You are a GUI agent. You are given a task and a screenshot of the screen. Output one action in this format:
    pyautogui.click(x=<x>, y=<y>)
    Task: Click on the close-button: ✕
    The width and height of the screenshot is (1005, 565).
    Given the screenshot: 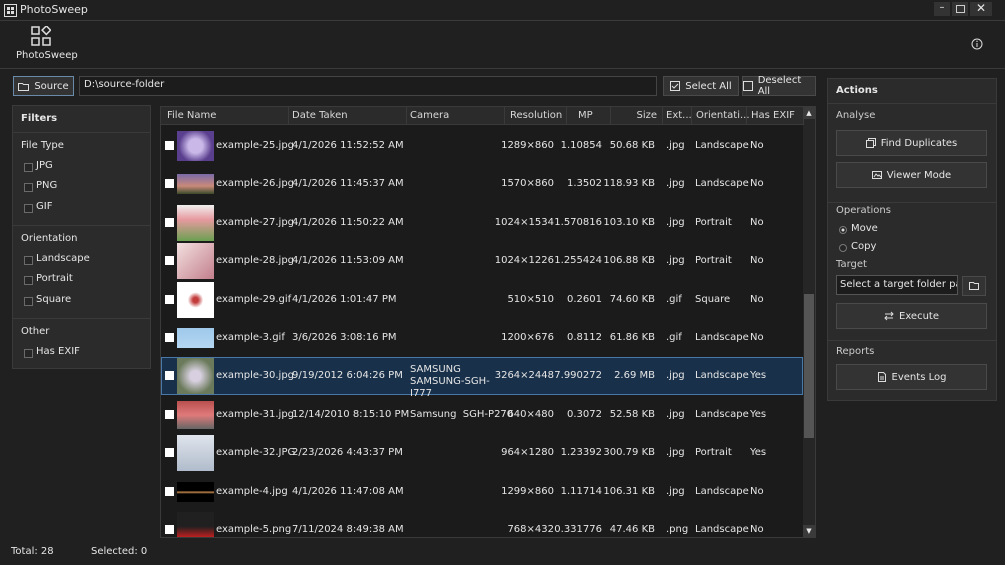 What is the action you would take?
    pyautogui.click(x=981, y=9)
    